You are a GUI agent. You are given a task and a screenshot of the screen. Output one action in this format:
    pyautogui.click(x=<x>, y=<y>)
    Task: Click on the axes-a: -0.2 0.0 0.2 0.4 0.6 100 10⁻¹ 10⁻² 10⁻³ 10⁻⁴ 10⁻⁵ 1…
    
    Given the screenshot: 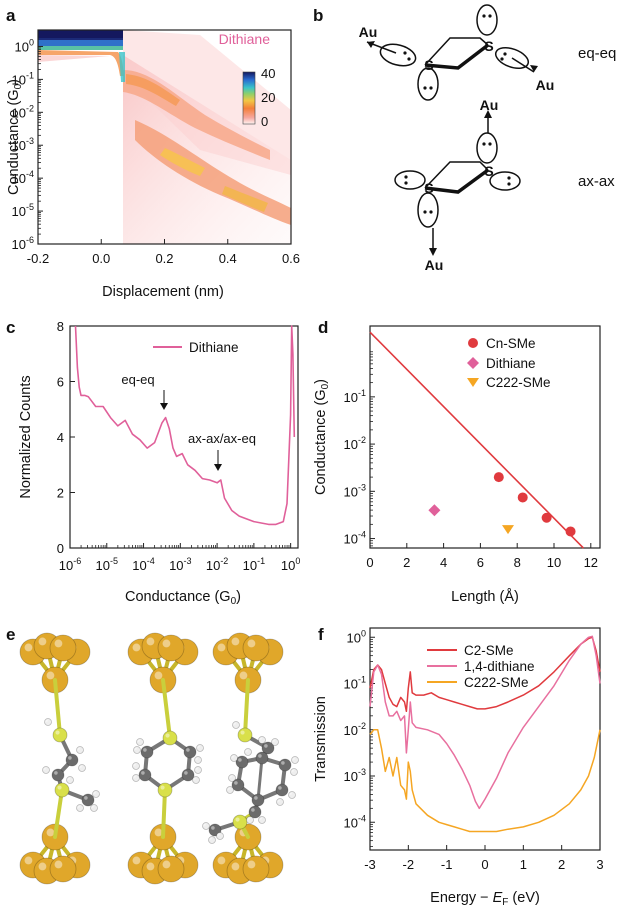 What is the action you would take?
    pyautogui.click(x=156, y=151)
    